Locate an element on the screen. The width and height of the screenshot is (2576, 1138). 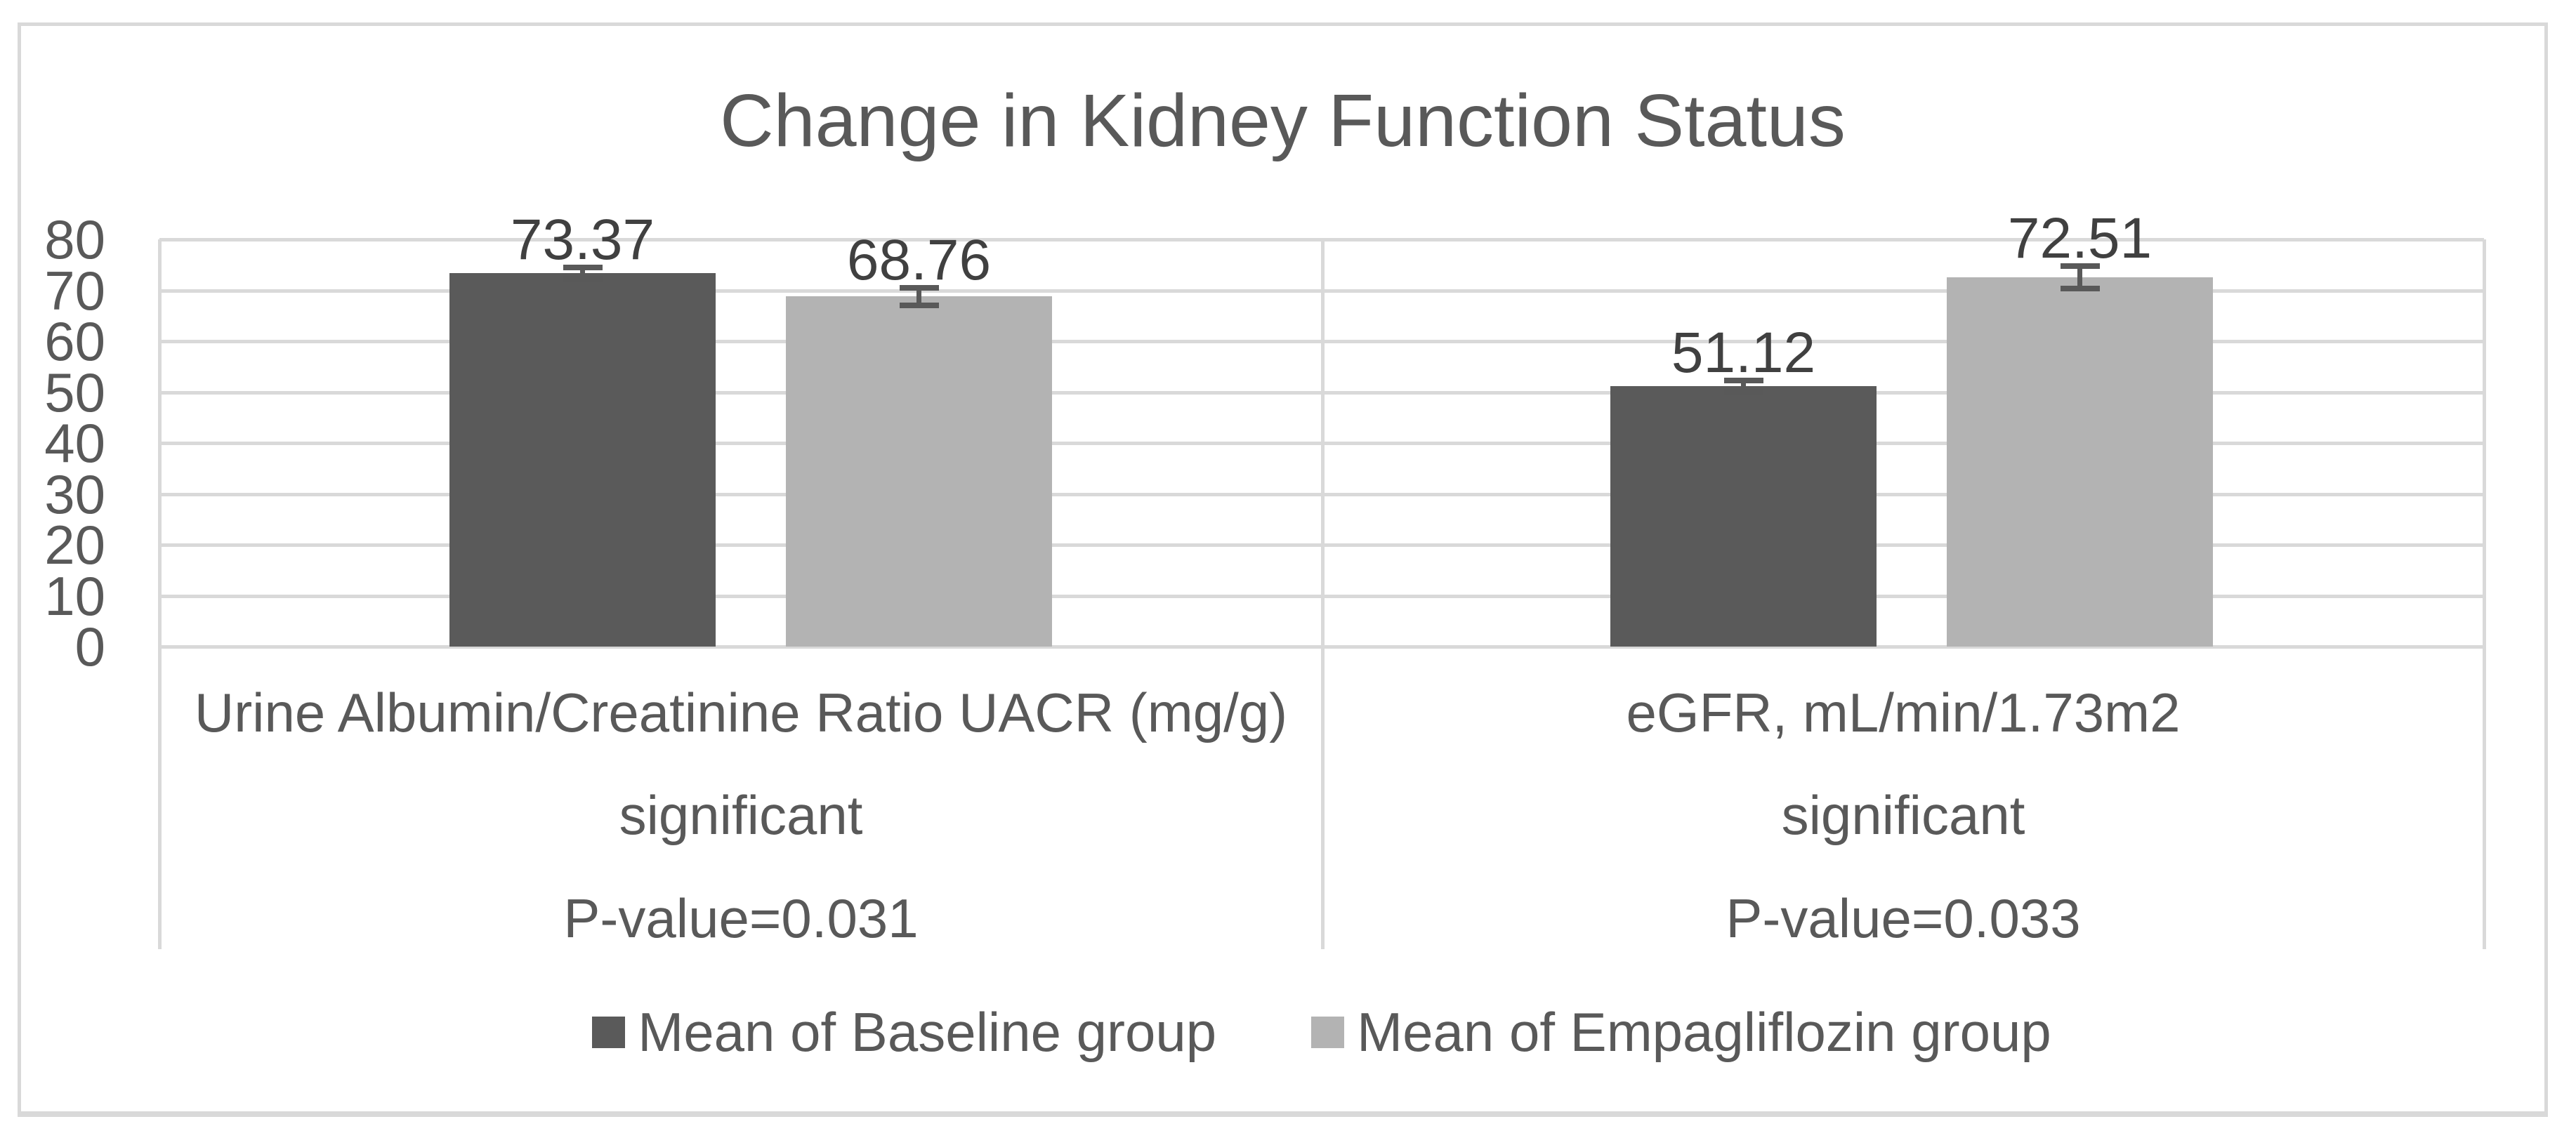
bar-value-label: 72.51 is located at coordinates (2080, 238).